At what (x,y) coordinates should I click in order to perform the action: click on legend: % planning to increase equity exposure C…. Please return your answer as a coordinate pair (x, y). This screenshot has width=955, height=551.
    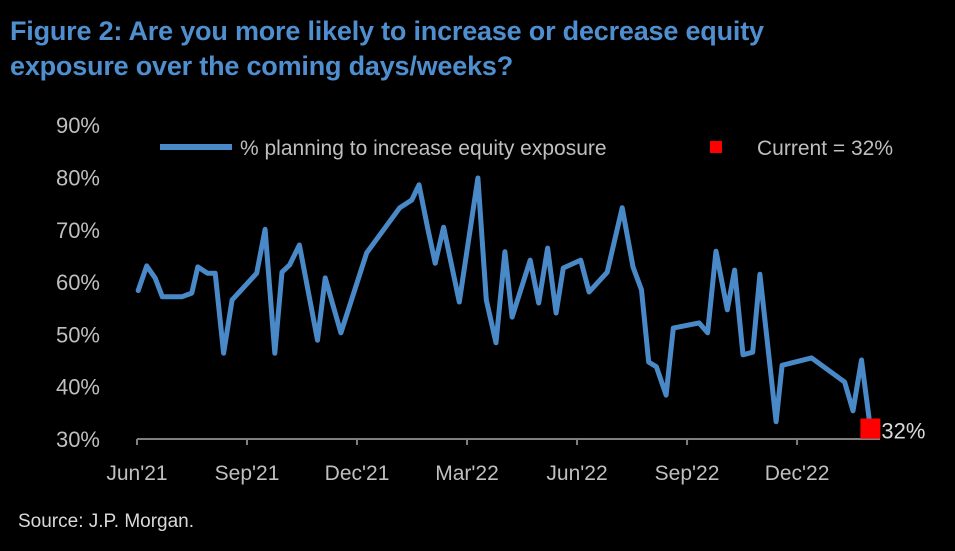
    Looking at the image, I should click on (526, 148).